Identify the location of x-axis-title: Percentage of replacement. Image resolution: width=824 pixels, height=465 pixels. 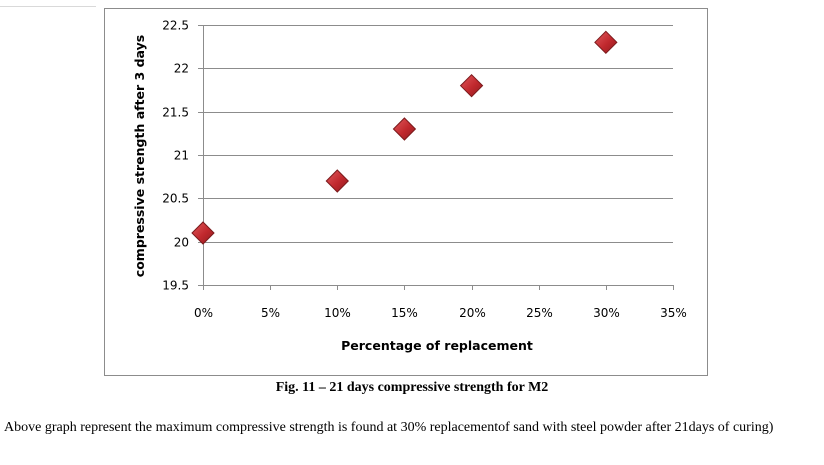
(437, 345).